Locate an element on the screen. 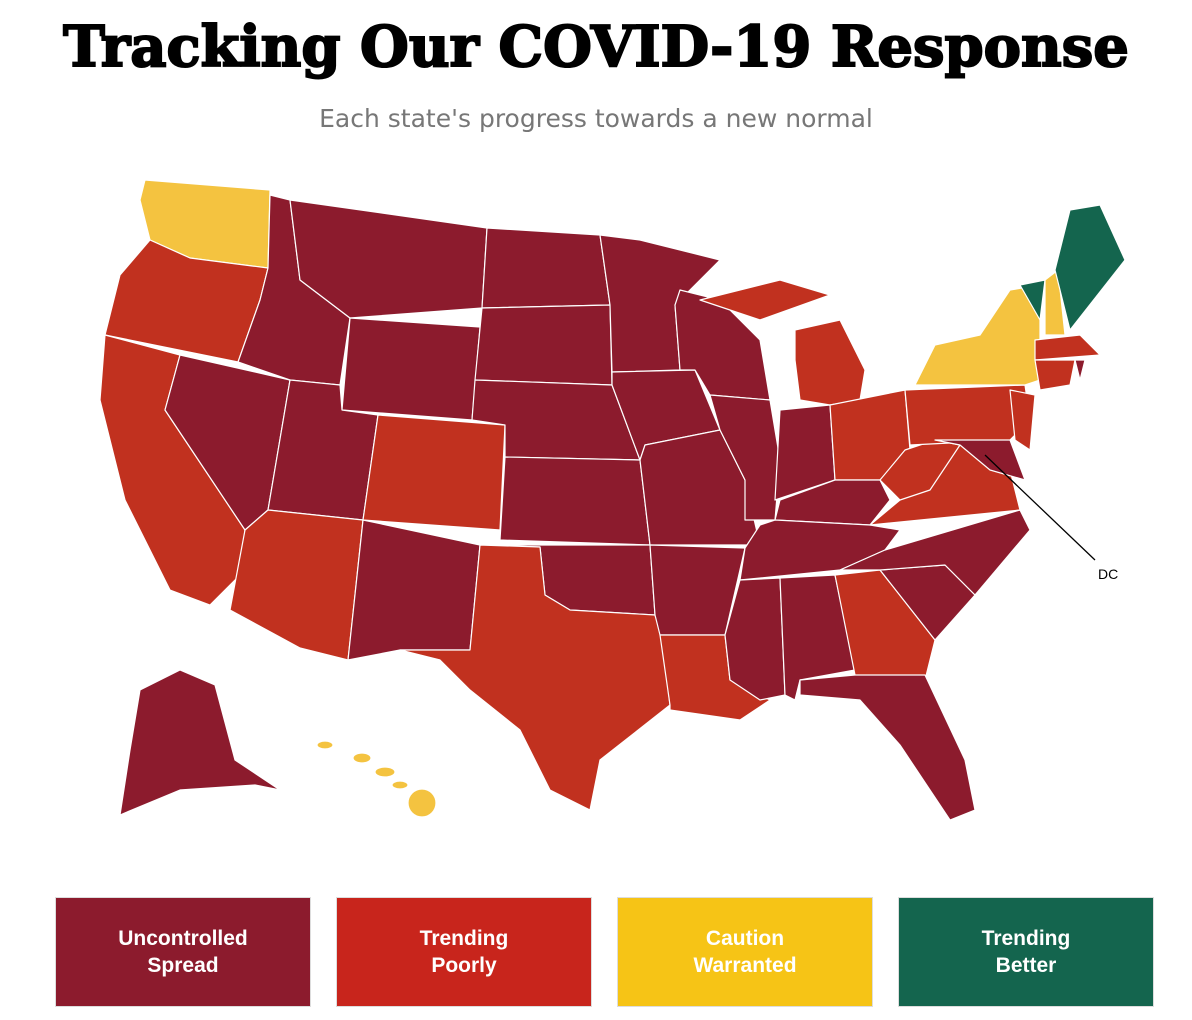  legend-item: Uncontrolled Spread is located at coordinates (183, 952).